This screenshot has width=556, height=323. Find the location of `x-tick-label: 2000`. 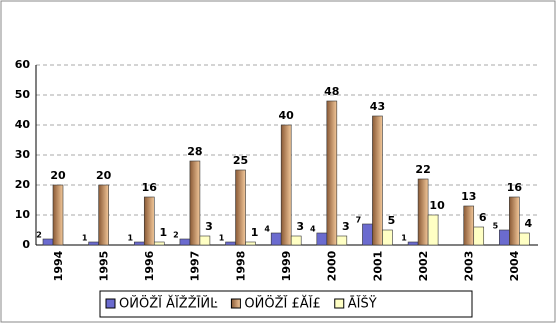

x-tick-label: 2000 is located at coordinates (332, 265).